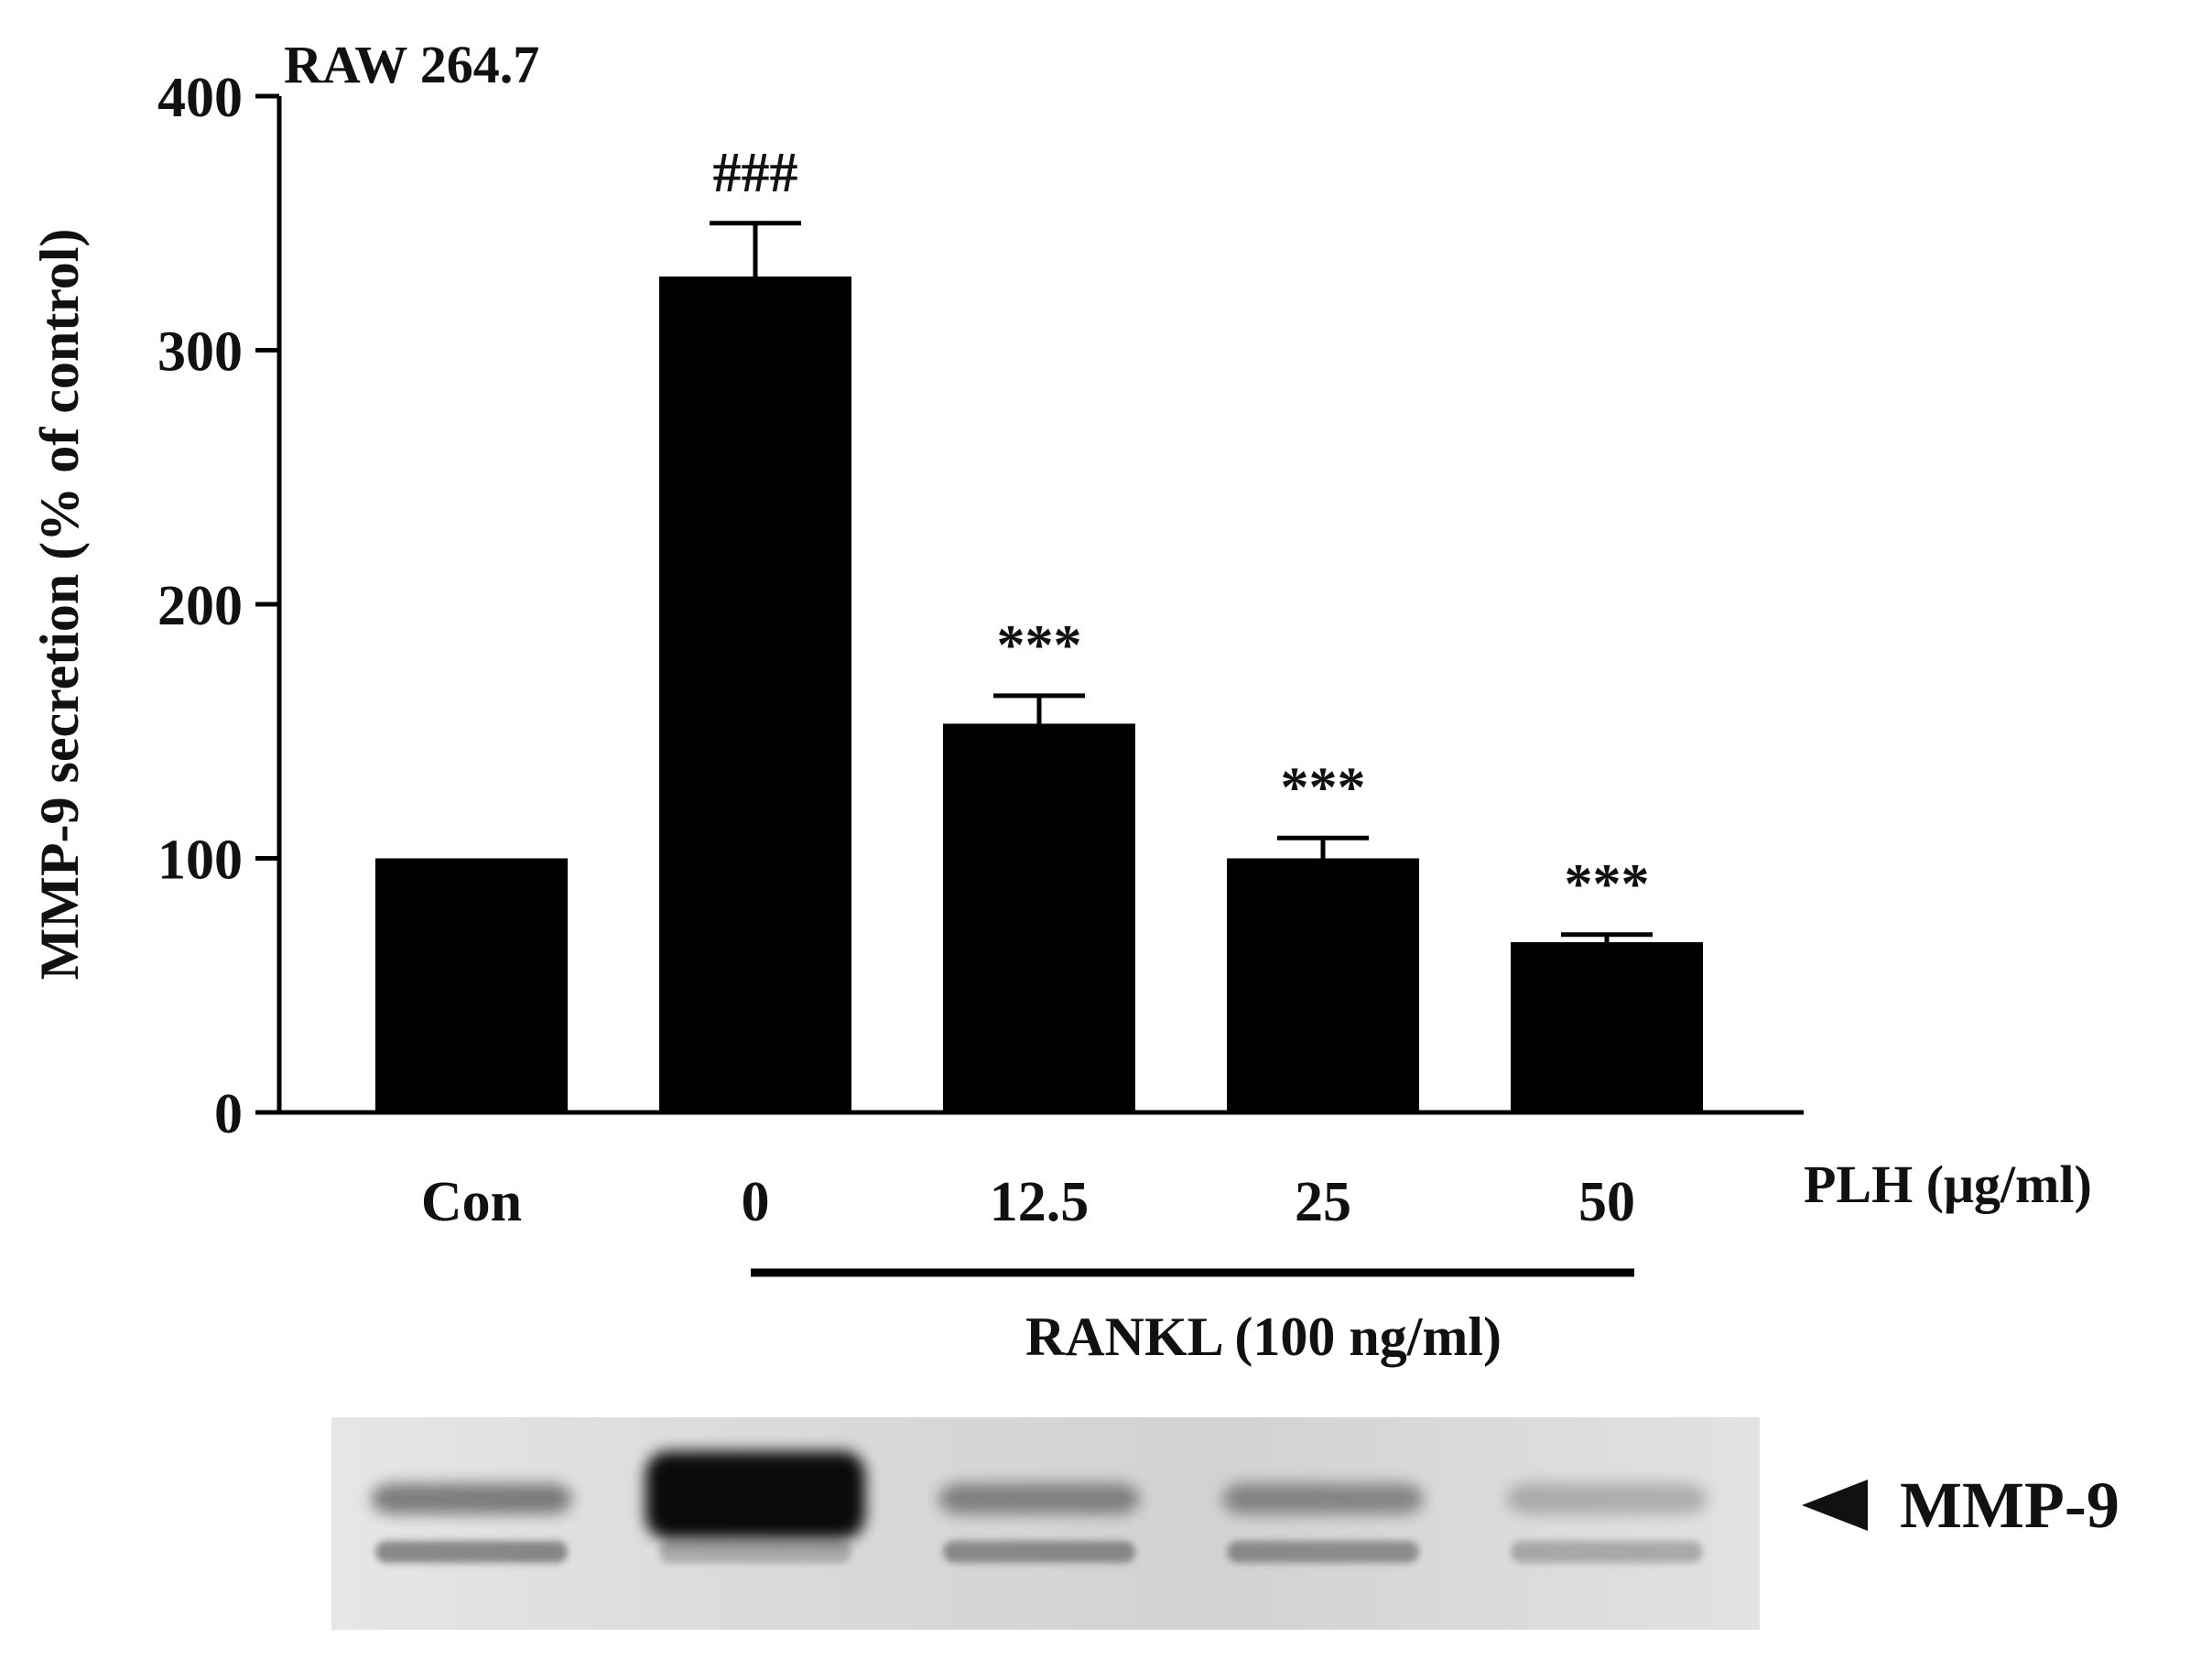 This screenshot has width=2212, height=1670. I want to click on western-blot-image, so click(1045, 1523).